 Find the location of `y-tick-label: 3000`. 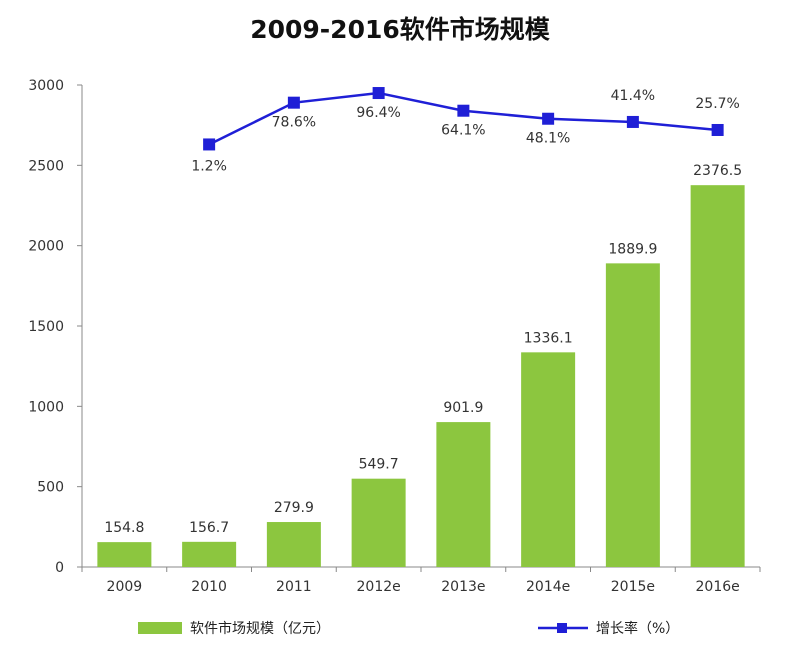

y-tick-label: 3000 is located at coordinates (46, 86).